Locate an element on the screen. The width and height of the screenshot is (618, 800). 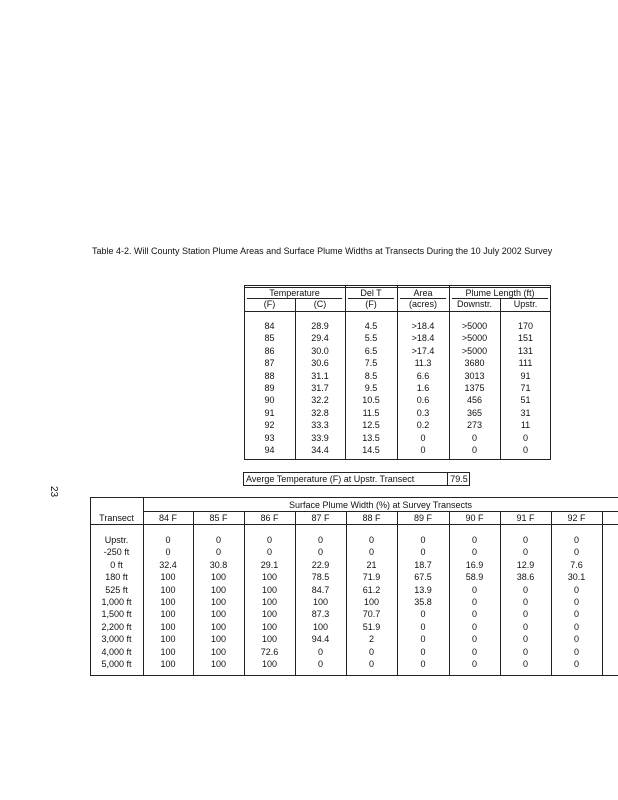
row-header: Upstr. is located at coordinates (116, 540).